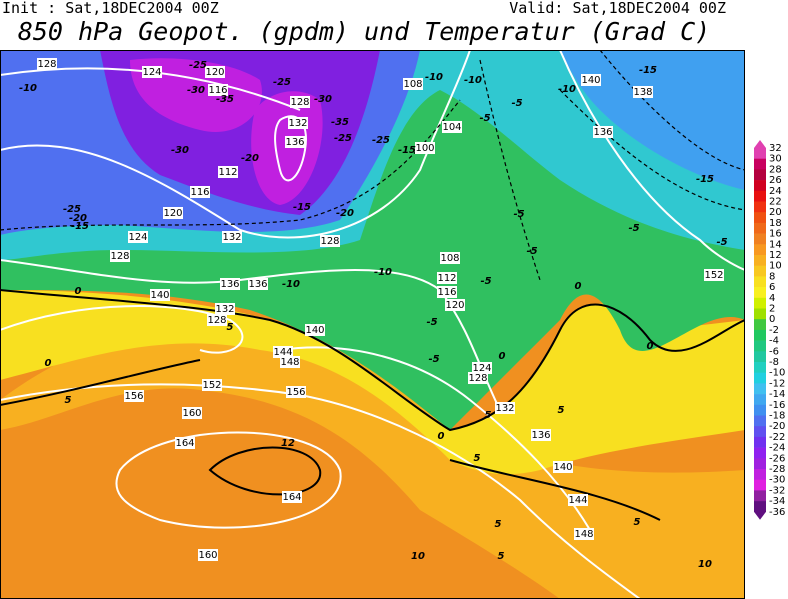 The height and width of the screenshot is (599, 788). What do you see at coordinates (775, 191) in the screenshot?
I see `colorbar-label: 24` at bounding box center [775, 191].